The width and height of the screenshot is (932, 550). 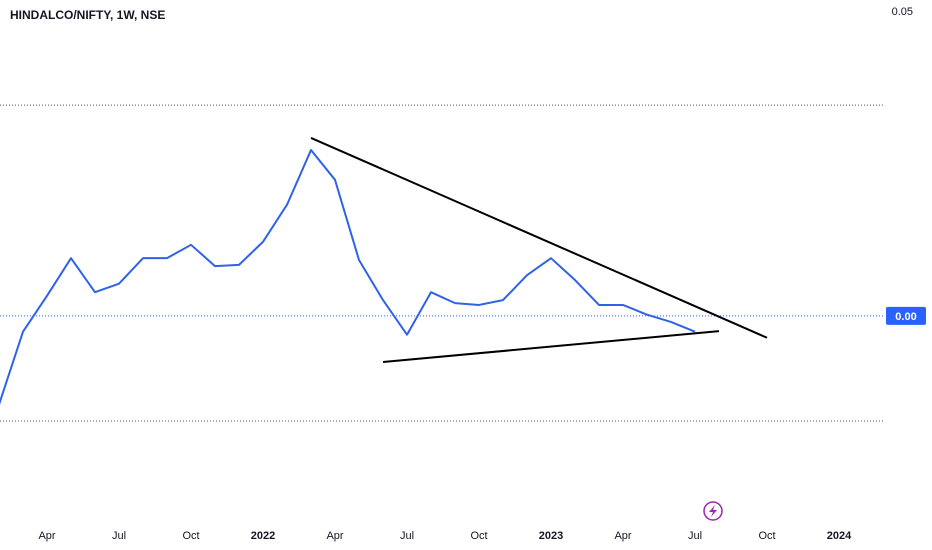 I want to click on x-tick-label: 2023, so click(x=551, y=536).